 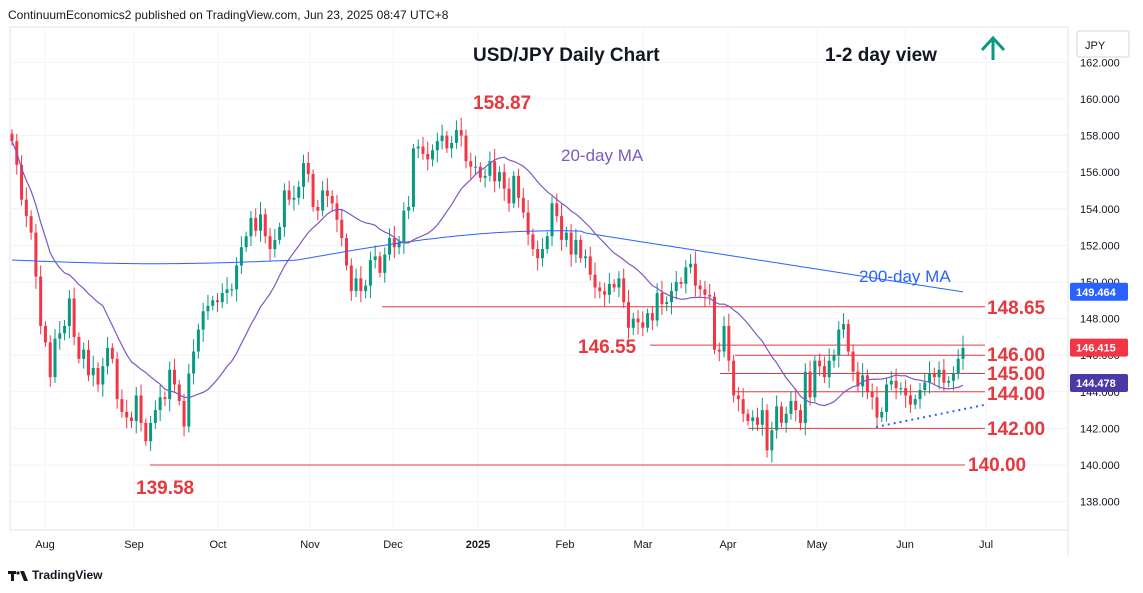 I want to click on y-tick-label: 140.000, so click(x=1100, y=466).